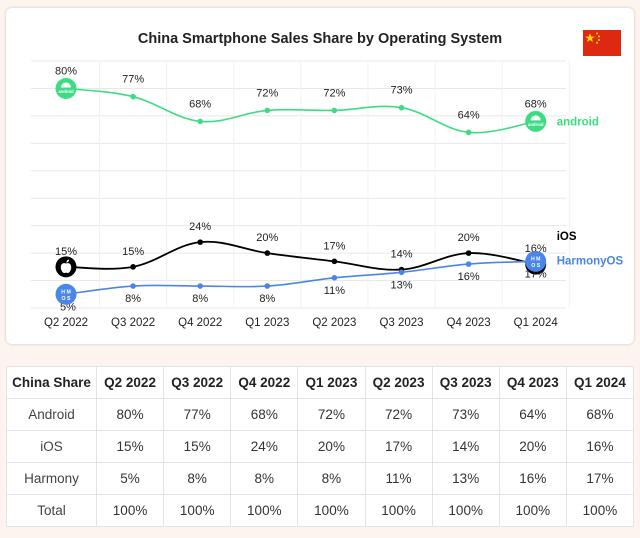  Describe the element at coordinates (331, 446) in the screenshot. I see `table-cell: 20%` at that location.